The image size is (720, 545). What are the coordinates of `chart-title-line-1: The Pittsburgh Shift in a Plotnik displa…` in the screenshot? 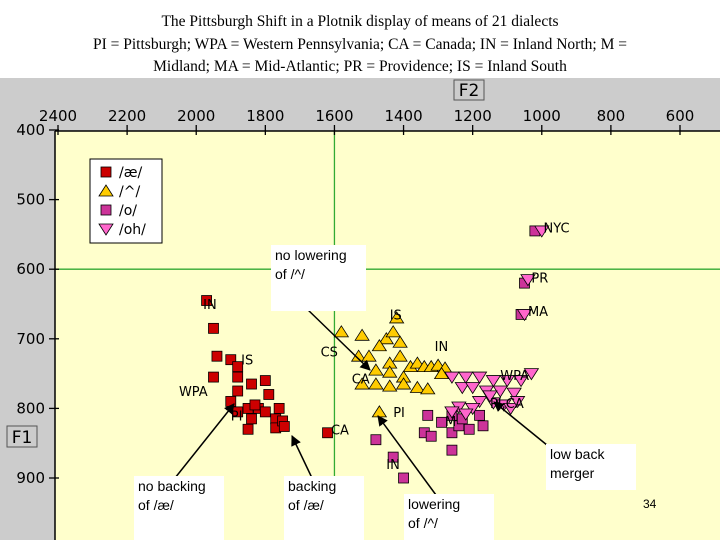 It's located at (360, 21).